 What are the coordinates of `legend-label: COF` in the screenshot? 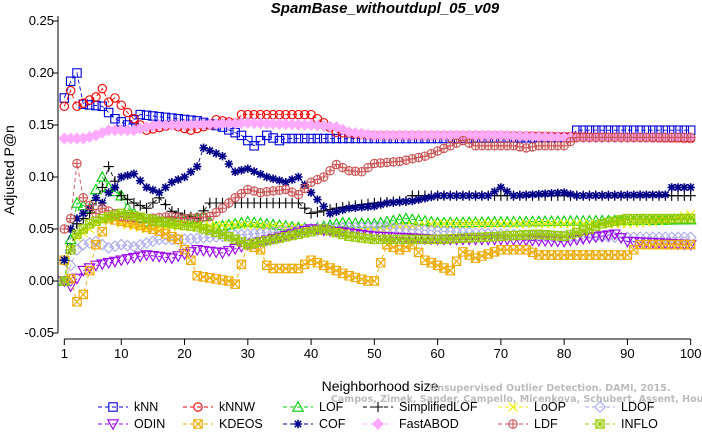 It's located at (332, 424).